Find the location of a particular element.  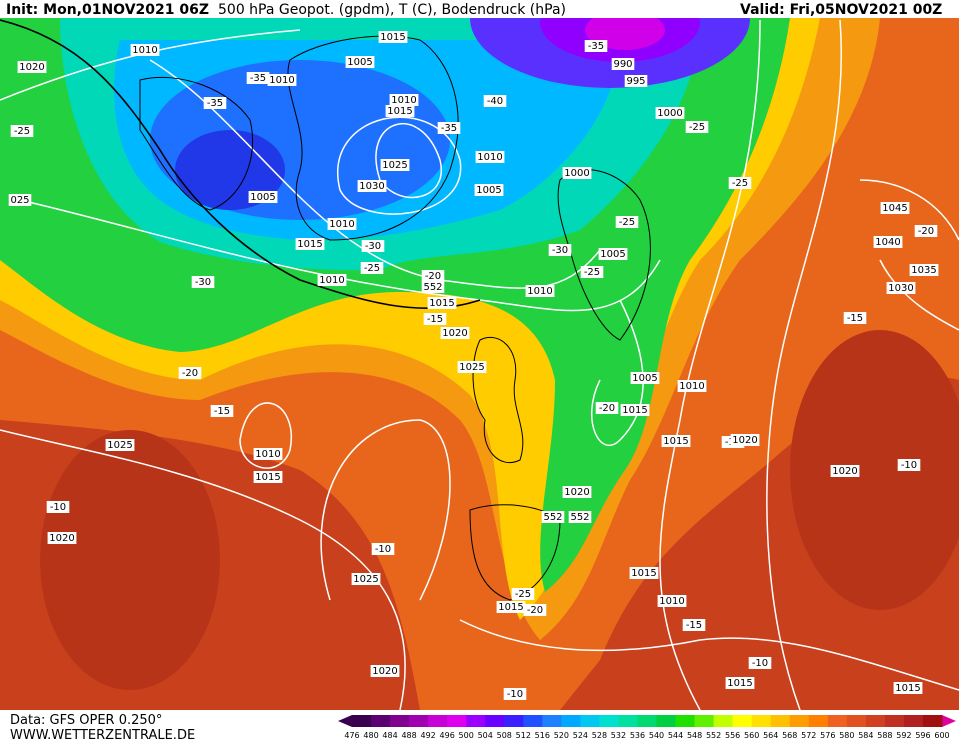

isobar-label-text: 1040 is located at coordinates (887, 242).